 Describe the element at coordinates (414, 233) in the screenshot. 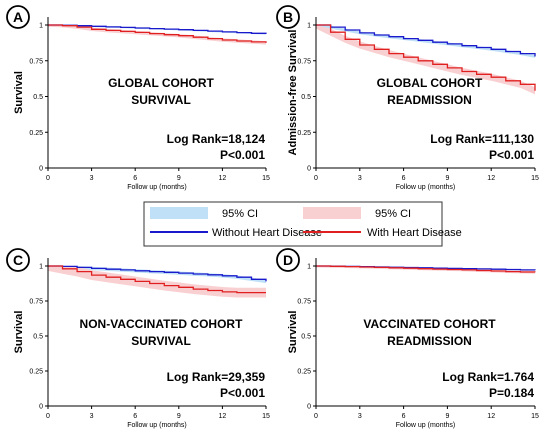

I see `legend-line-label-with: With Heart Disease` at that location.